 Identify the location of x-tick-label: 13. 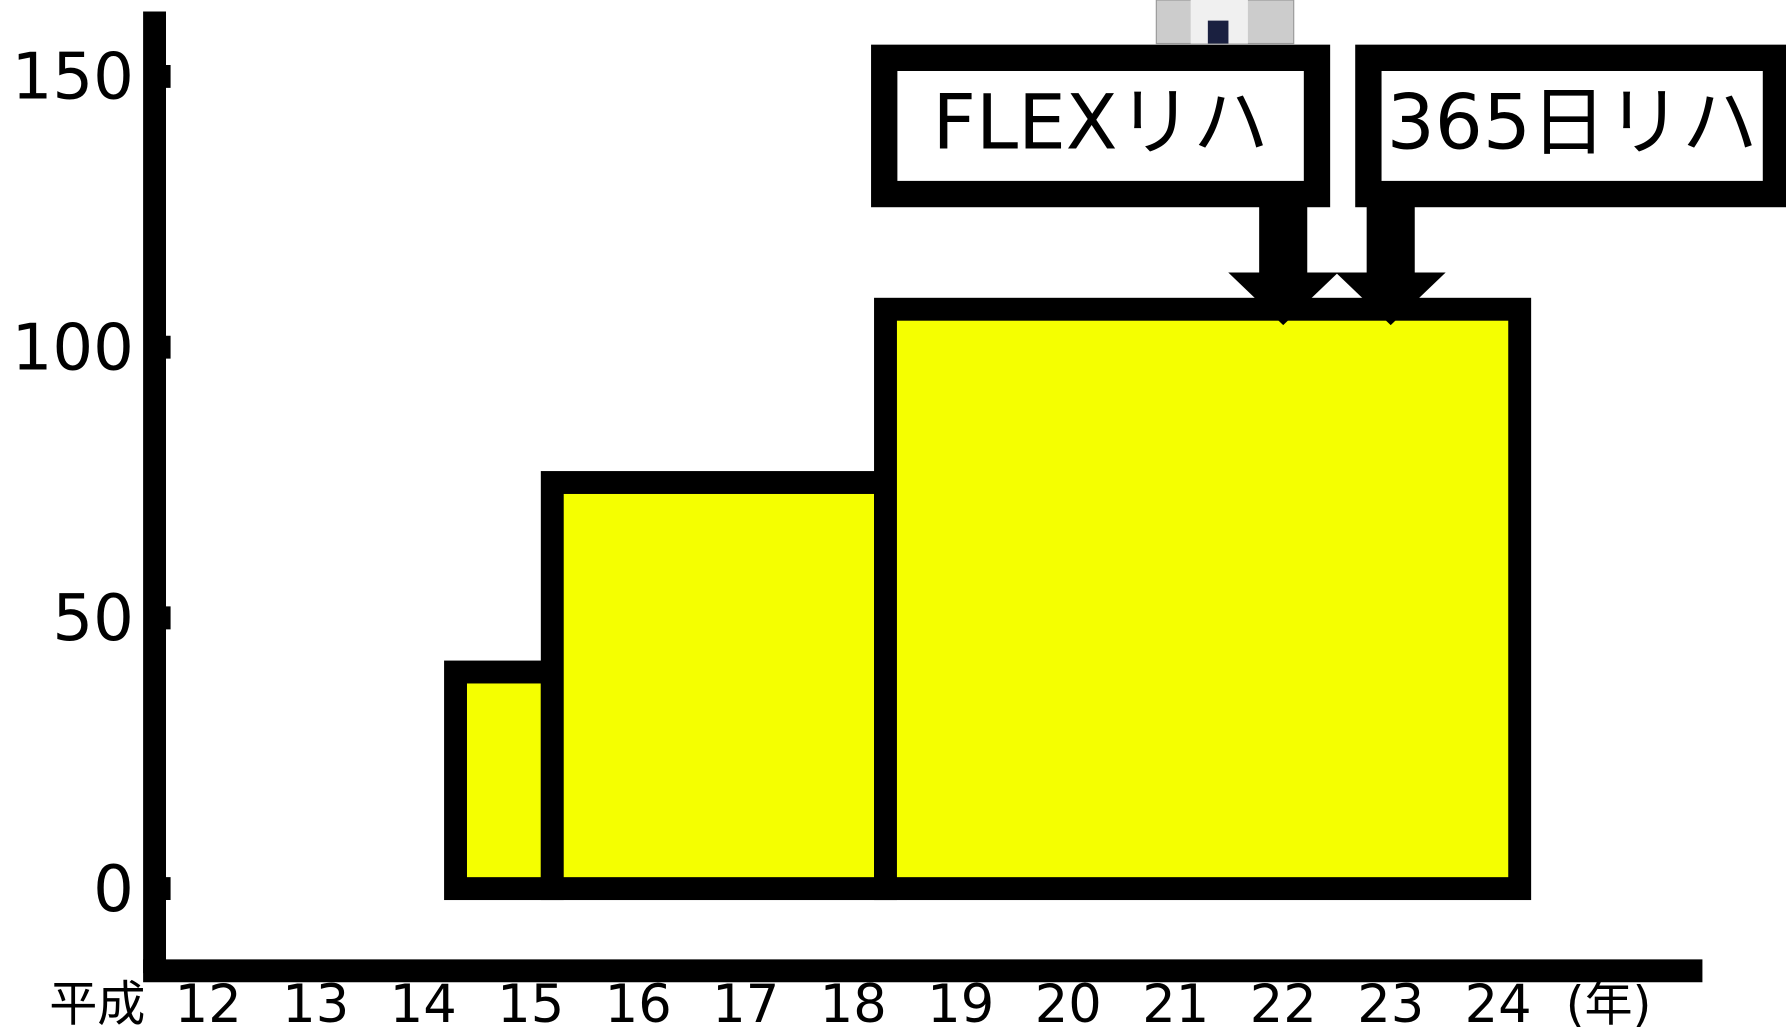
(315, 1003).